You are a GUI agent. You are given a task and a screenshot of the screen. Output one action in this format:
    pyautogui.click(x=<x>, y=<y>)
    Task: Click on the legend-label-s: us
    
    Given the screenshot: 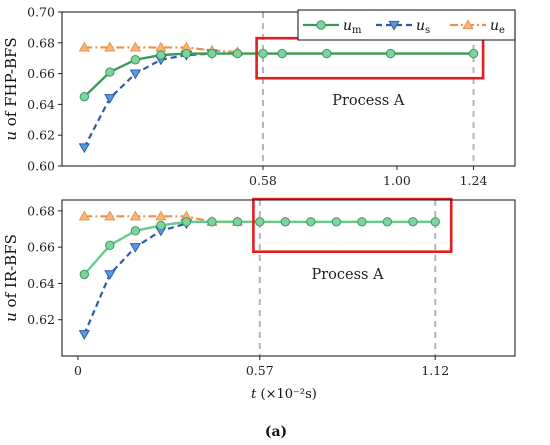 What is the action you would take?
    pyautogui.click(x=423, y=27)
    